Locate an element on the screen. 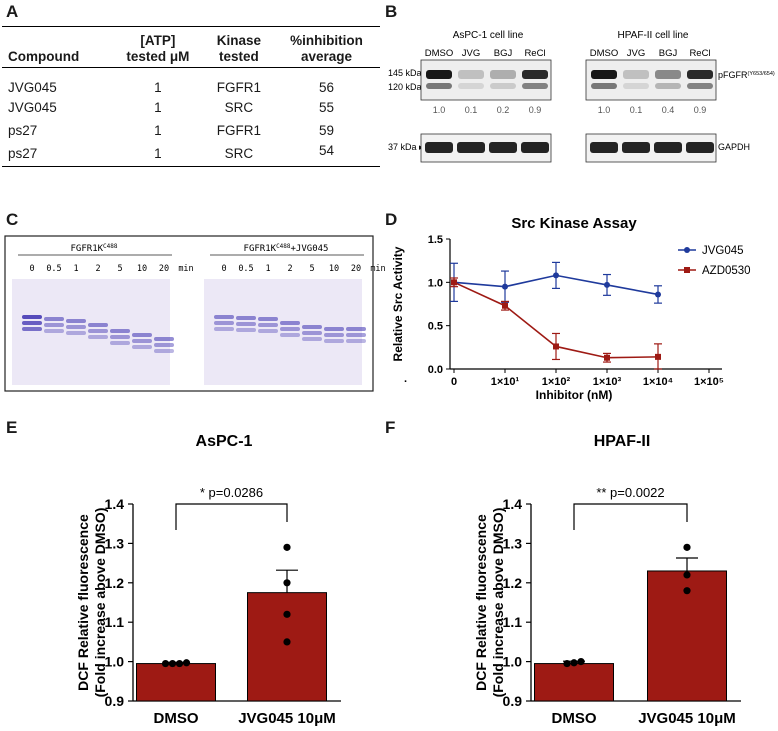 This screenshot has width=778, height=731. lane-label: DMSO is located at coordinates (439, 53).